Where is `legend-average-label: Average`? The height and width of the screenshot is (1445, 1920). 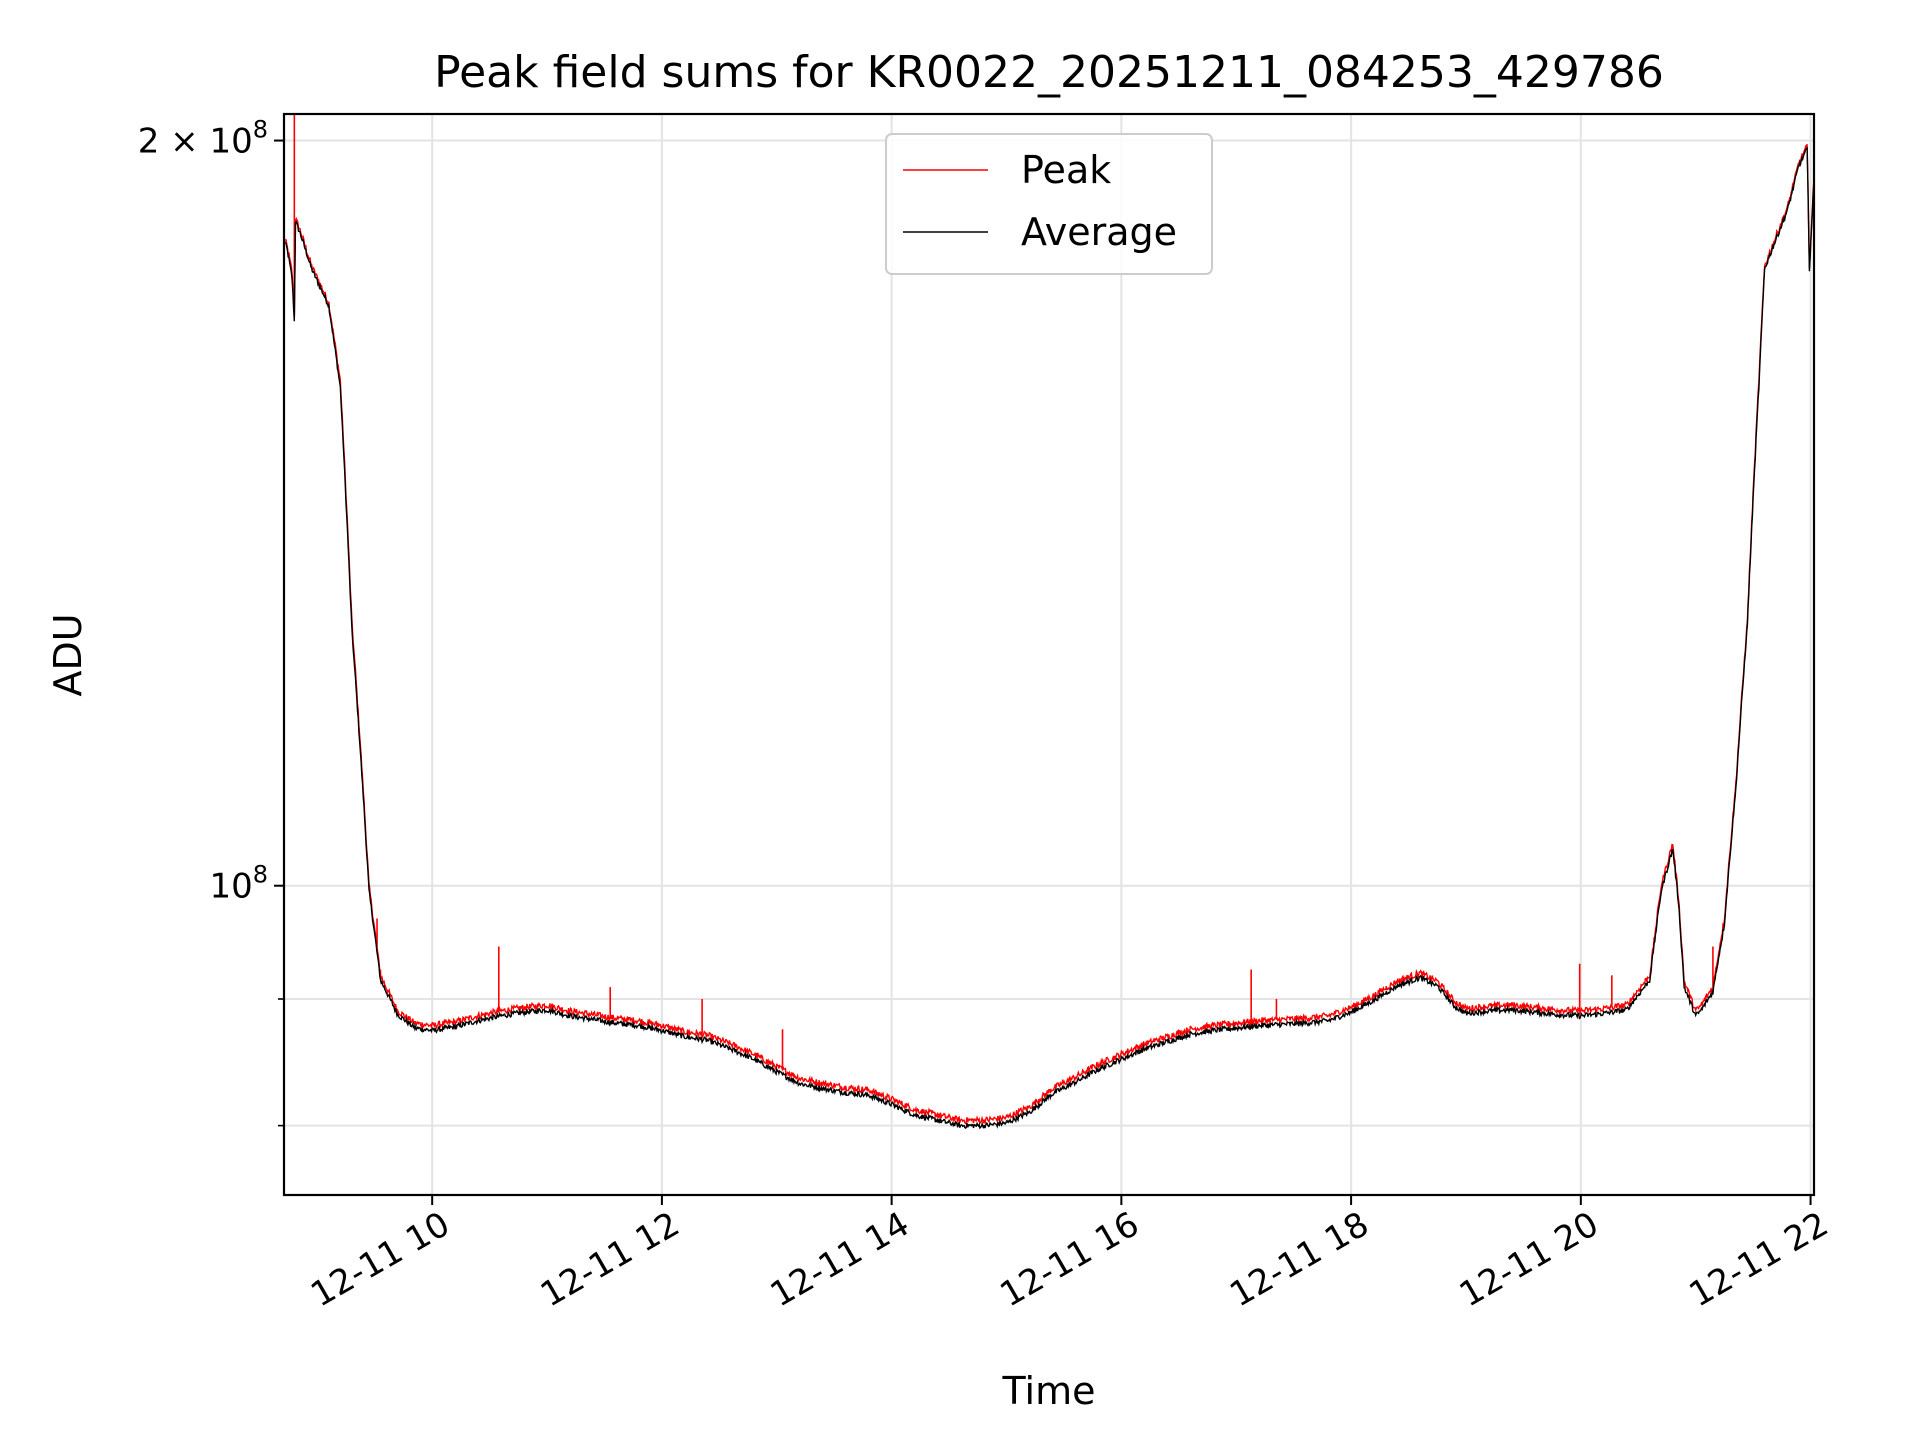 legend-average-label: Average is located at coordinates (1099, 232).